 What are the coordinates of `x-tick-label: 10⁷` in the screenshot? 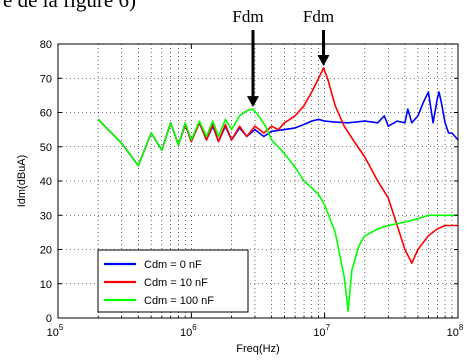 It's located at (321, 331).